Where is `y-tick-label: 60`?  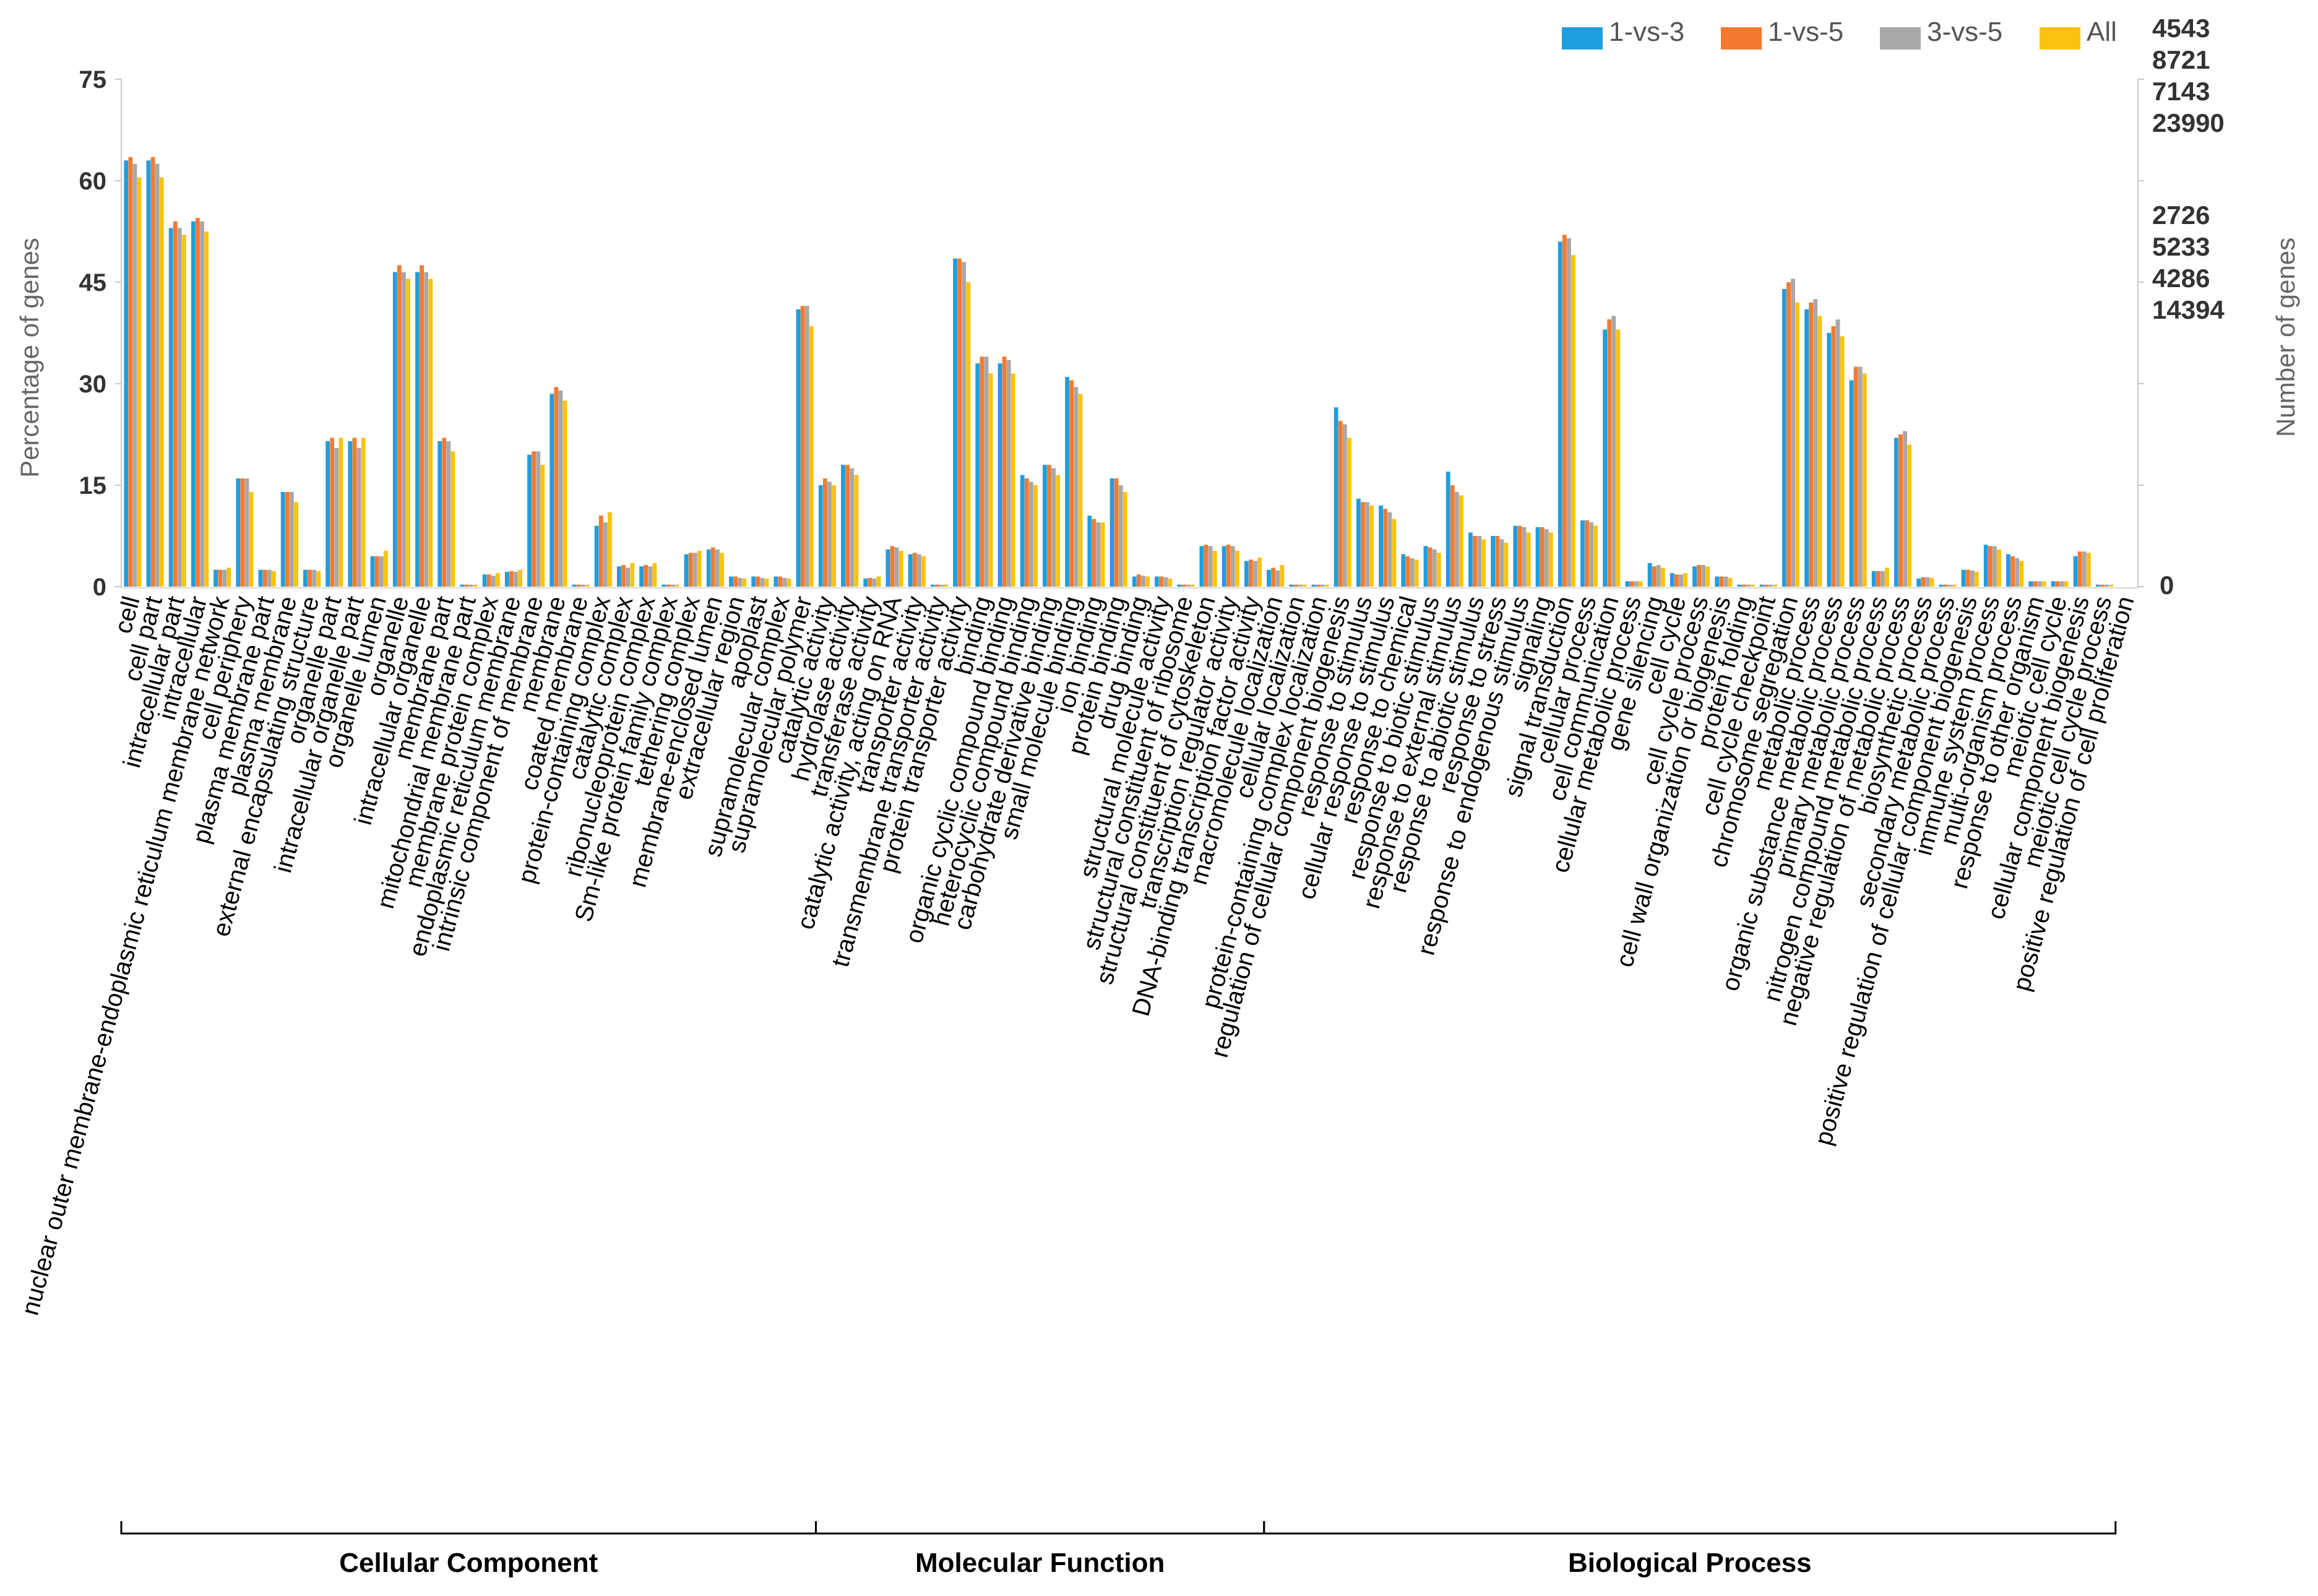 y-tick-label: 60 is located at coordinates (93, 181).